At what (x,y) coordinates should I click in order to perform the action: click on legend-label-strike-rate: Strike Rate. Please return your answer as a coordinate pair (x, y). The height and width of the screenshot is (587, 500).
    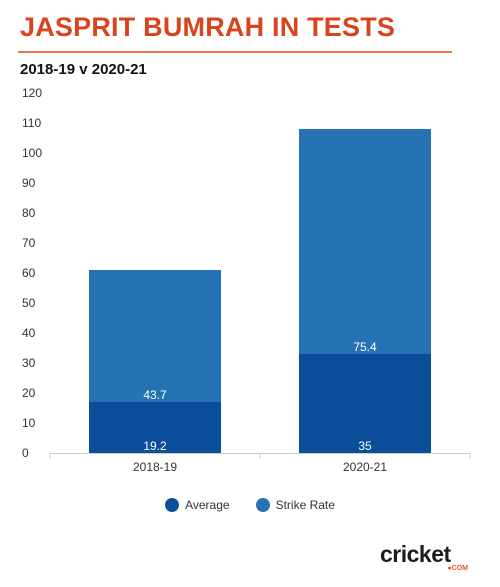
    Looking at the image, I should click on (305, 505).